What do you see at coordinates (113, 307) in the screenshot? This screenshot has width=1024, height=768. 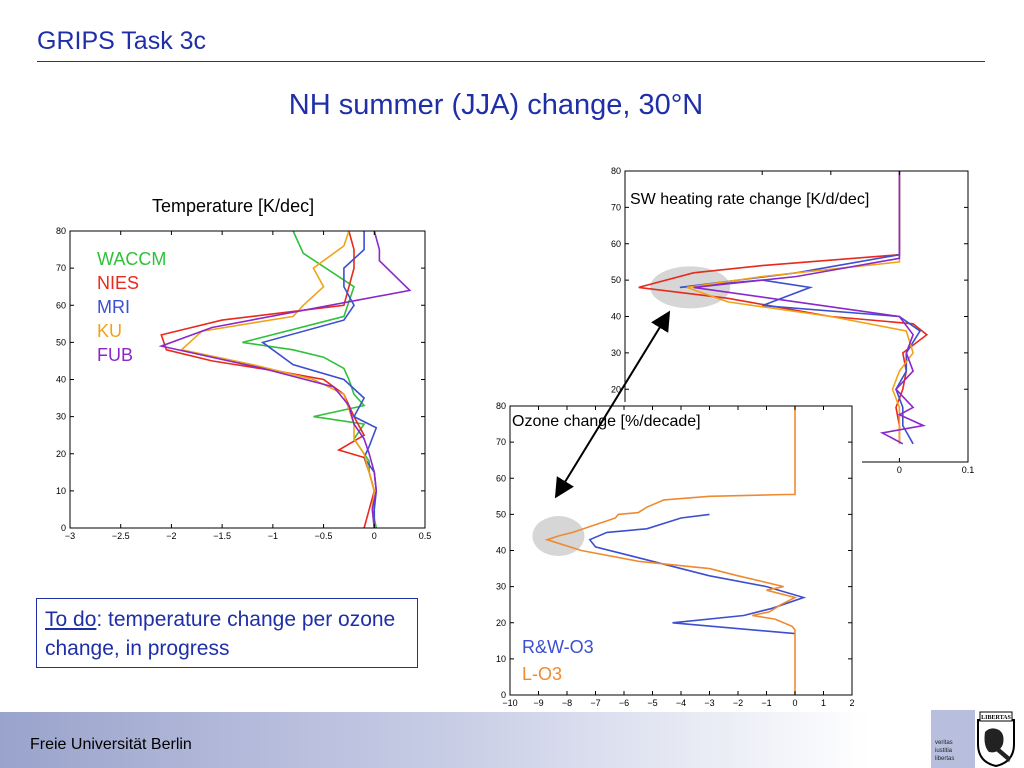 I see `legend-entry: MRI` at bounding box center [113, 307].